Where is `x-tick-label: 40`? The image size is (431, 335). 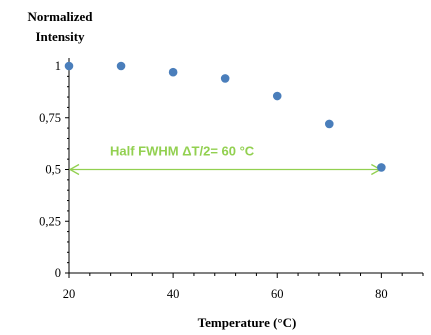
x-tick-label: 40 is located at coordinates (173, 294).